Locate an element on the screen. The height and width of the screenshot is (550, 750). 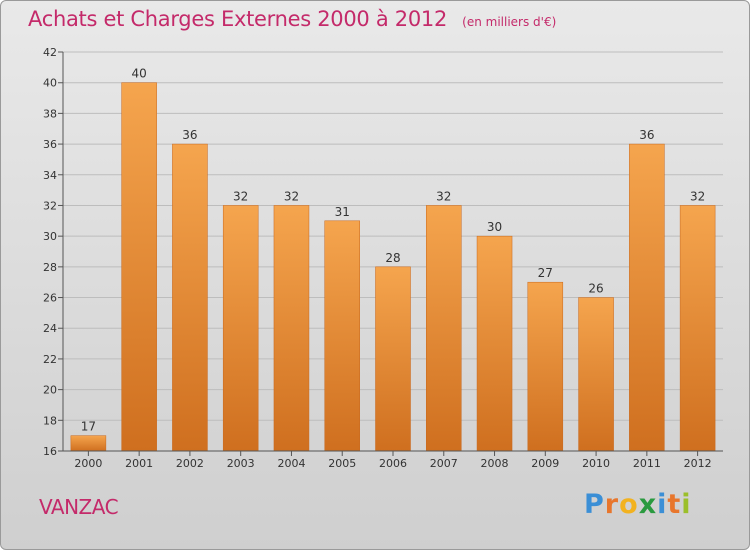
y-tick-label: 28 is located at coordinates (50, 267).